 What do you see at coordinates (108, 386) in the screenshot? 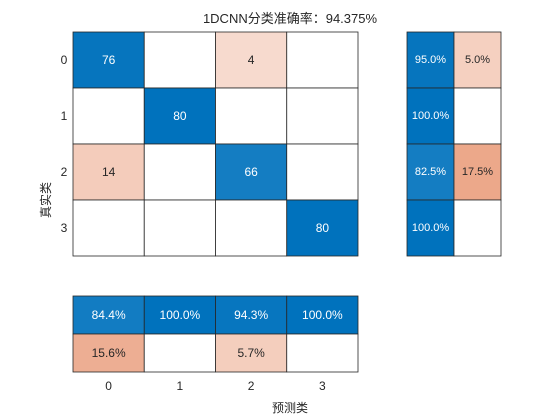
I see `x-tick-label-0: 0` at bounding box center [108, 386].